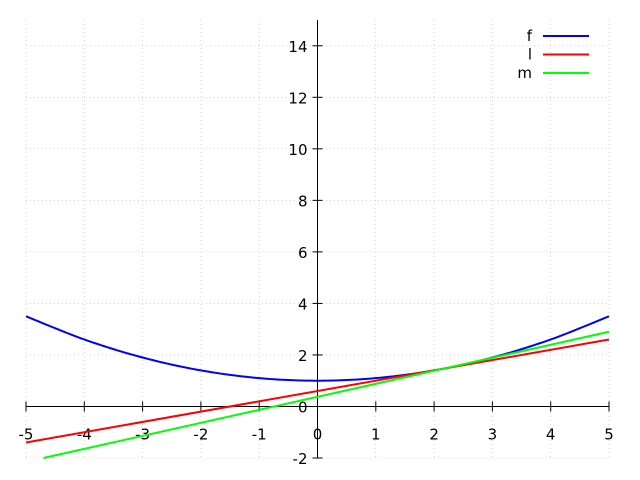 The image size is (640, 480). Describe the element at coordinates (303, 356) in the screenshot. I see `y-tick-label: 2` at that location.